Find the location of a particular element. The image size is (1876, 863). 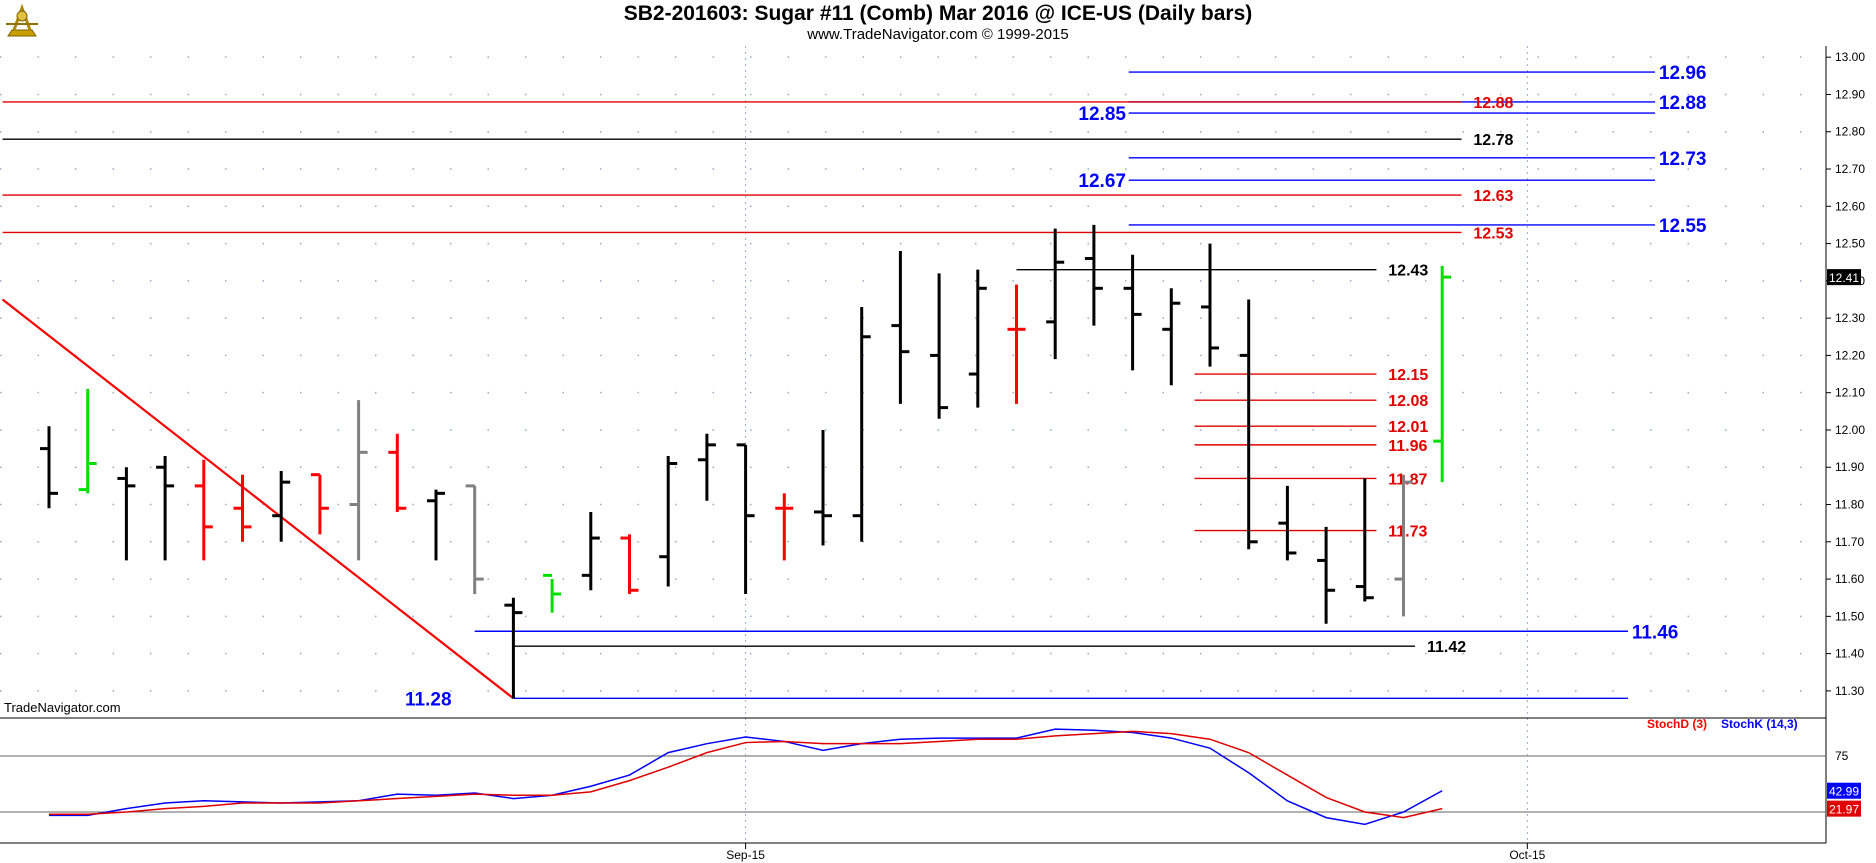

level-label: 11.42 is located at coordinates (1446, 647).